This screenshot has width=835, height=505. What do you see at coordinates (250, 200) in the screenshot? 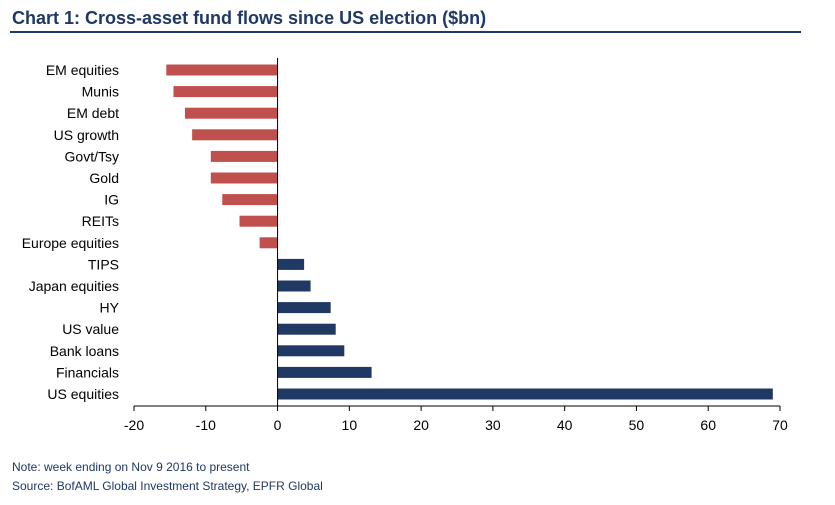
I see `bar-ig` at bounding box center [250, 200].